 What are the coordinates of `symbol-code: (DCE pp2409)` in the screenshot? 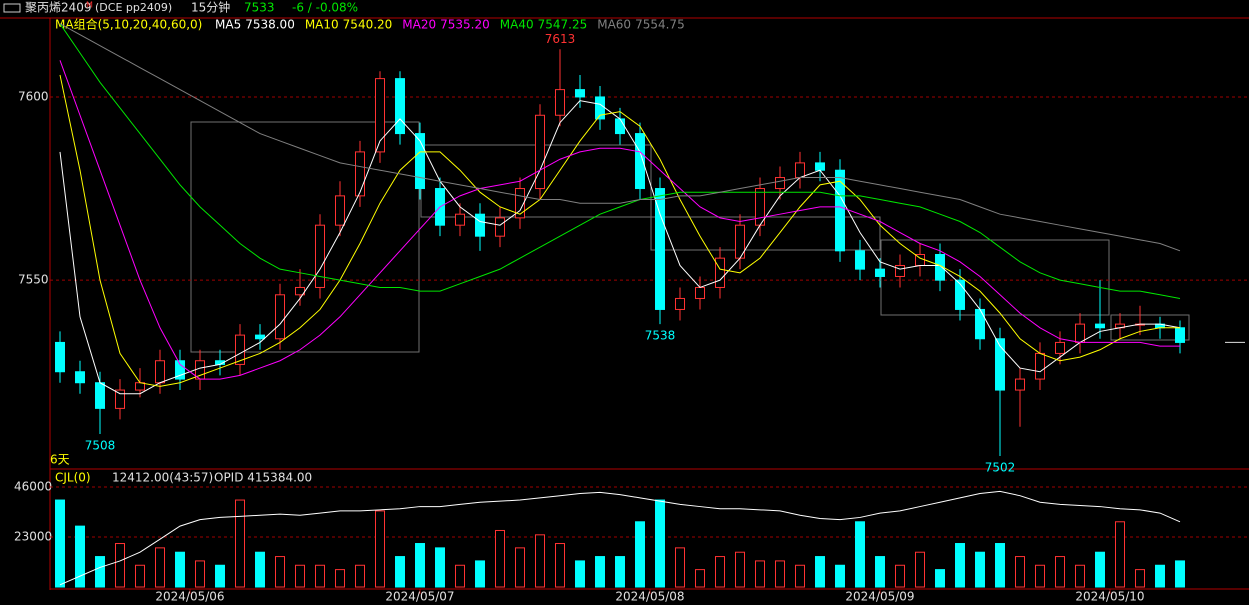 It's located at (133, 7).